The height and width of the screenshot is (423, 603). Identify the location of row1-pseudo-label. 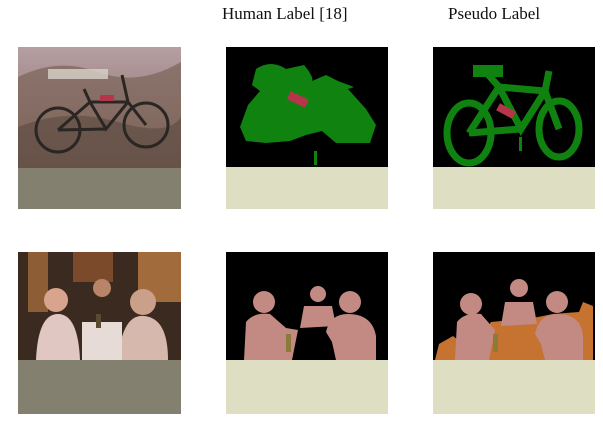
(514, 128).